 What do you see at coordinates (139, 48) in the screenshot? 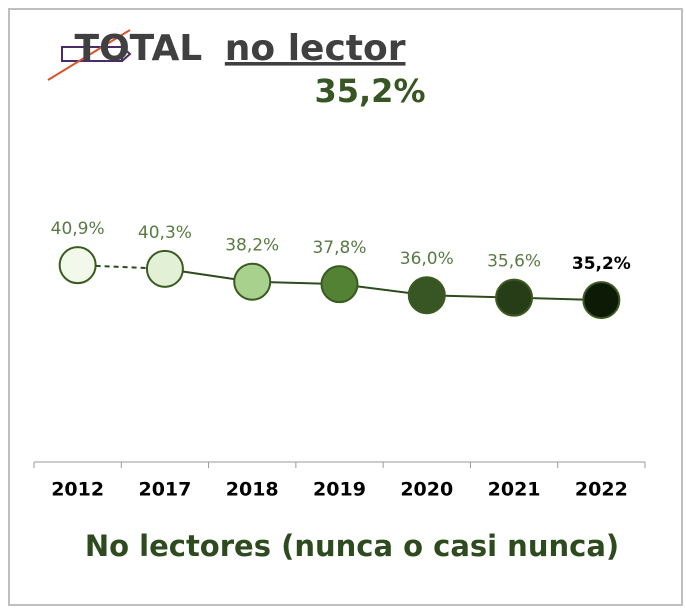
I see `title-main: TOTAL` at bounding box center [139, 48].